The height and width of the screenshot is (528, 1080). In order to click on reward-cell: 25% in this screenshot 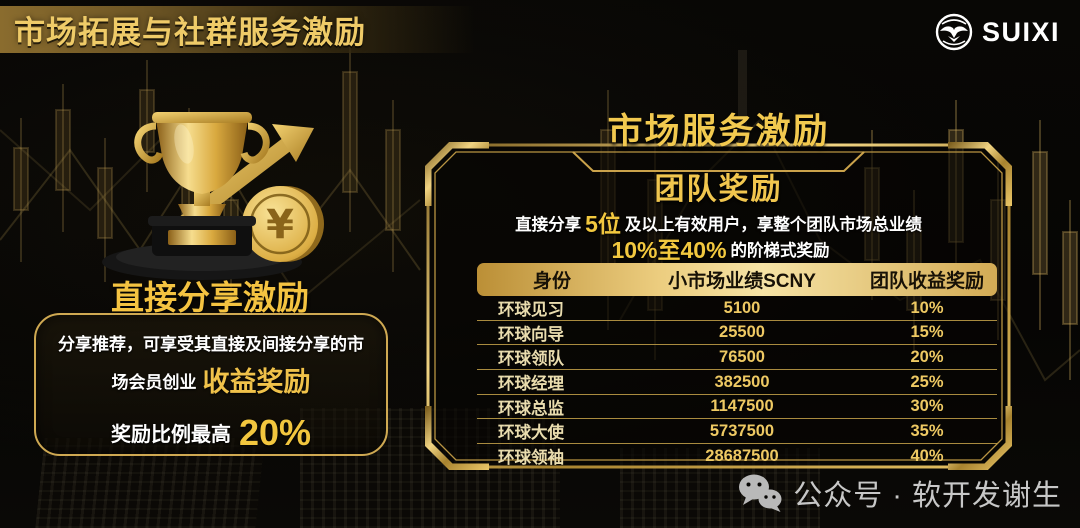, I will do `click(927, 381)`.